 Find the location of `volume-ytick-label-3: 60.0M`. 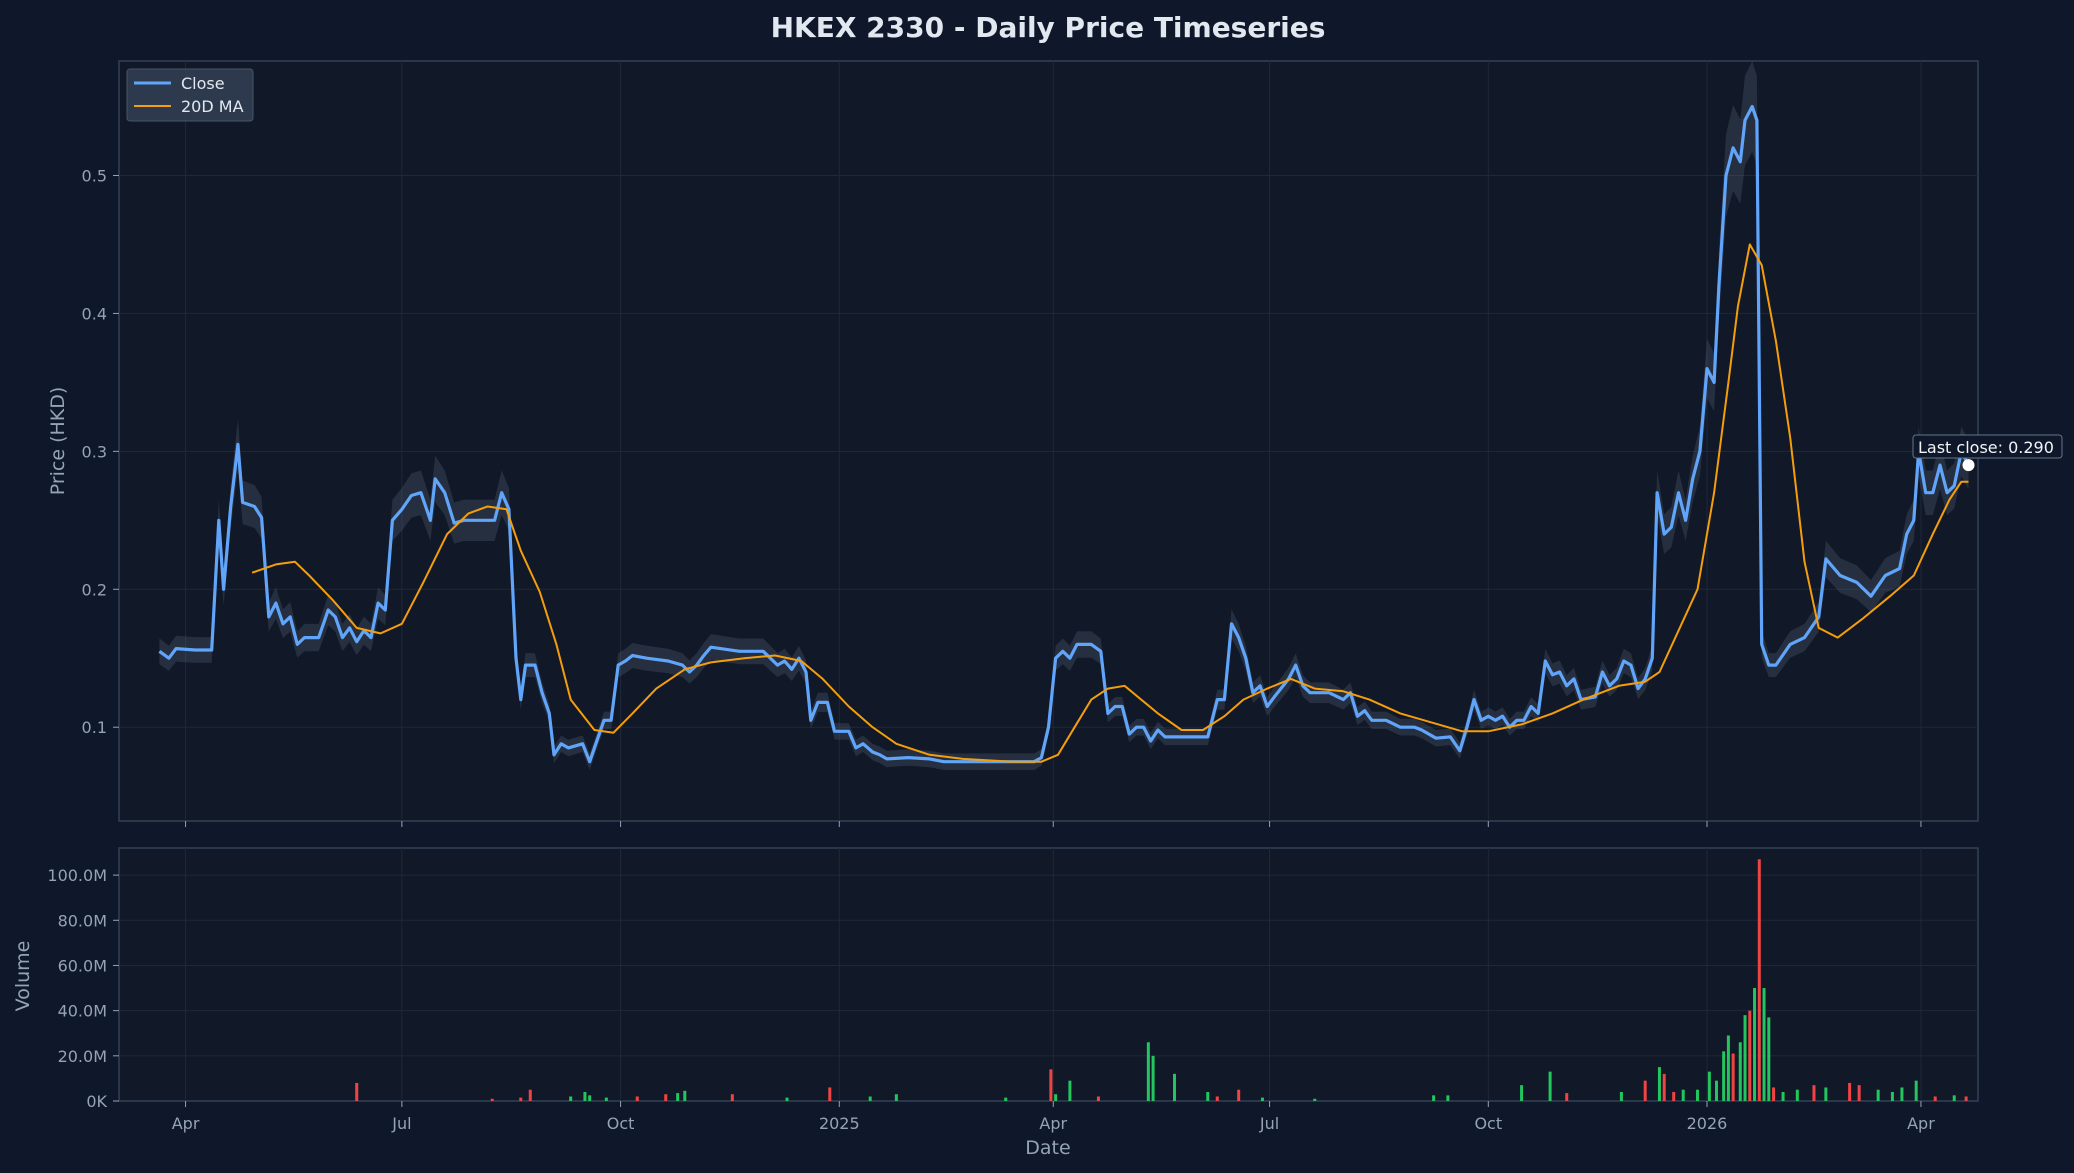

volume-ytick-label-3: 60.0M is located at coordinates (82, 965).